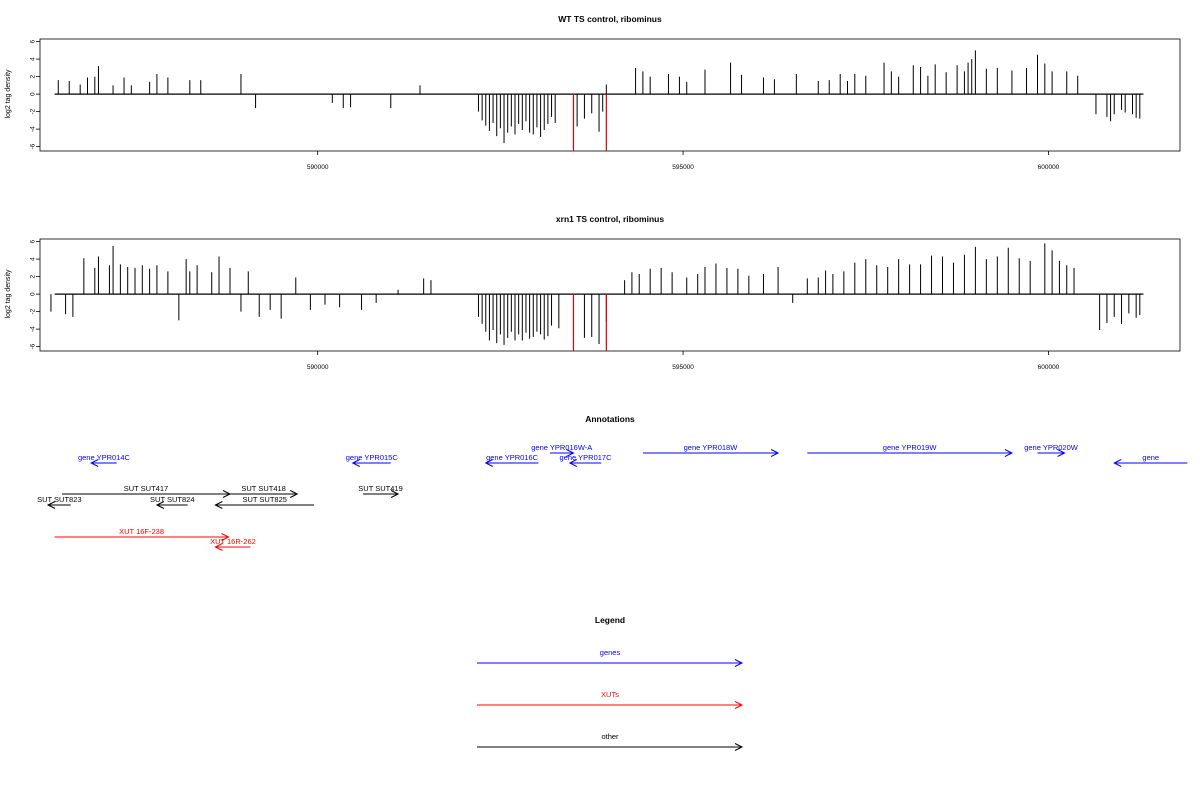 This screenshot has height=800, width=1200. Describe the element at coordinates (610, 652) in the screenshot. I see `legend-label: genes` at that location.